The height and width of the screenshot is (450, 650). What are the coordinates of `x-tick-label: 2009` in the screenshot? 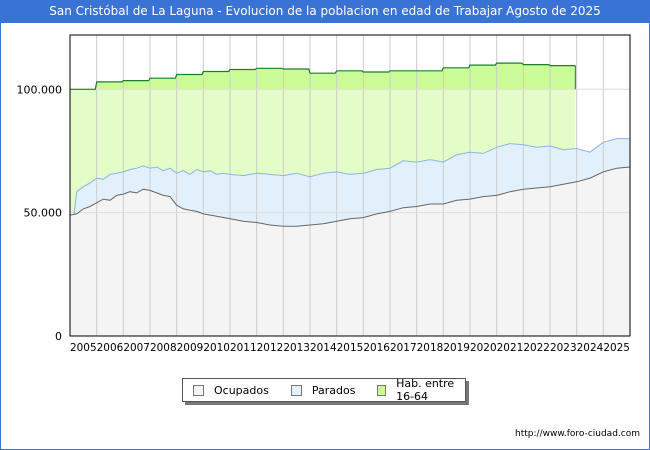 It's located at (190, 347).